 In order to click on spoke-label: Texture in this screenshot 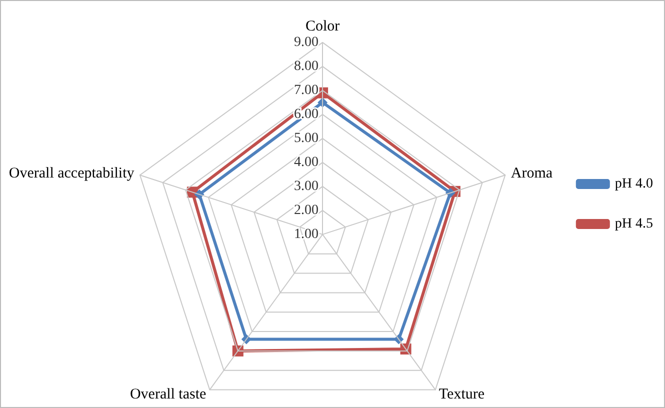, I will do `click(461, 394)`.